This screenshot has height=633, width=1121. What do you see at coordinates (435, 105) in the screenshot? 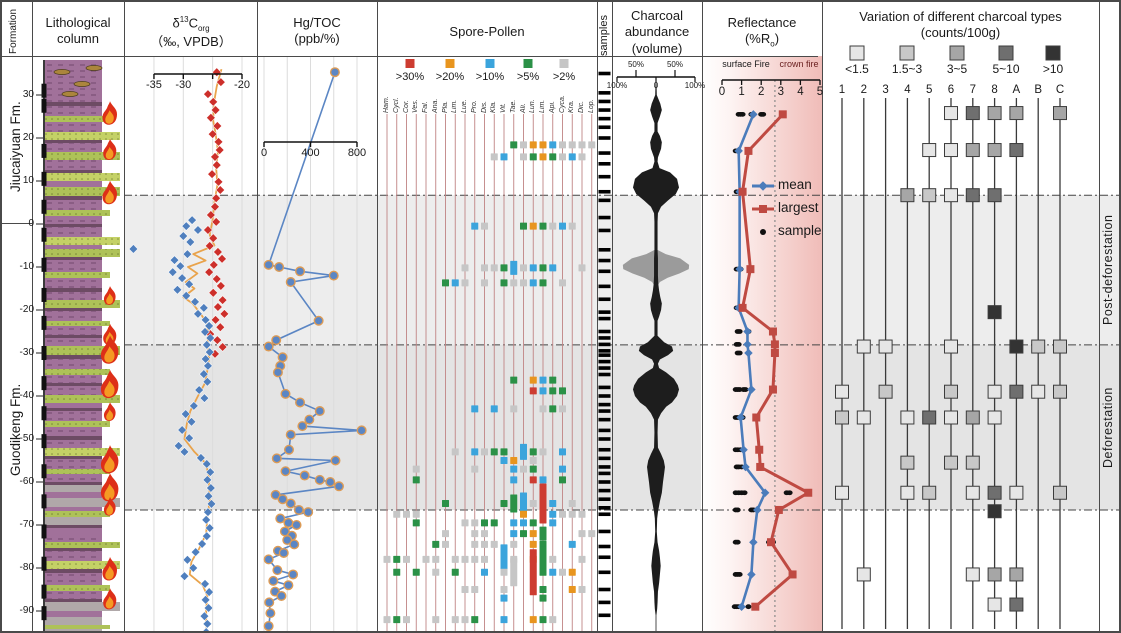
I see `taxa-label: Ana.` at bounding box center [435, 105].